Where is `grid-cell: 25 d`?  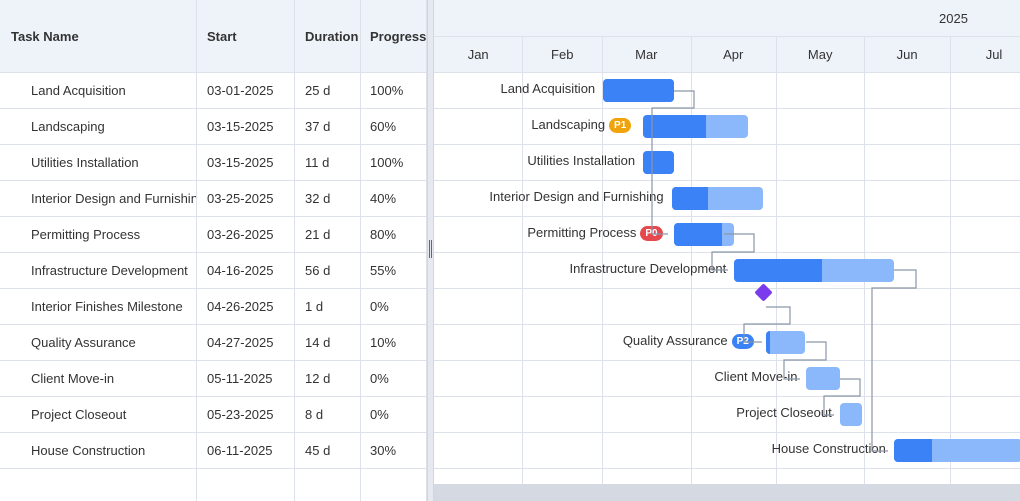 grid-cell: 25 d is located at coordinates (318, 90).